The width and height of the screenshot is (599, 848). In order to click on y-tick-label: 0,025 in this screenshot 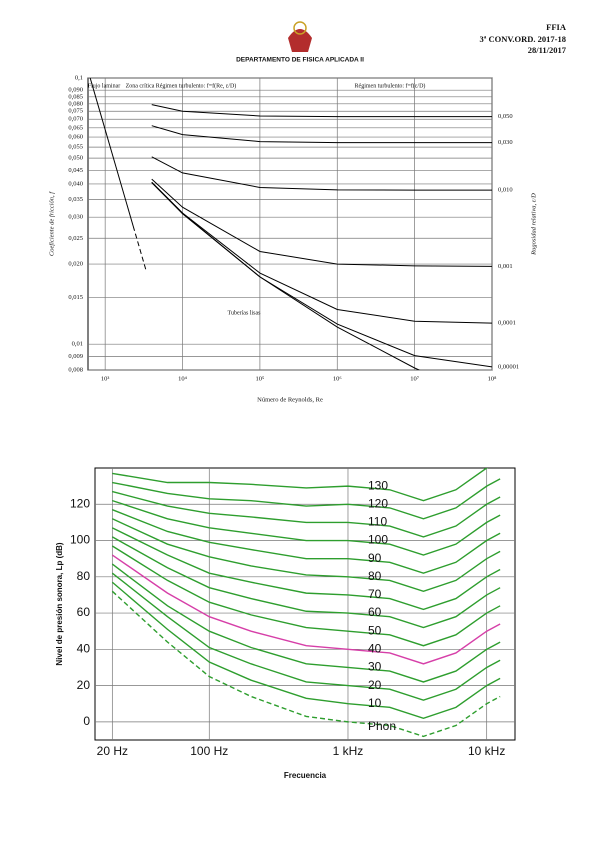, I will do `click(75, 238)`.